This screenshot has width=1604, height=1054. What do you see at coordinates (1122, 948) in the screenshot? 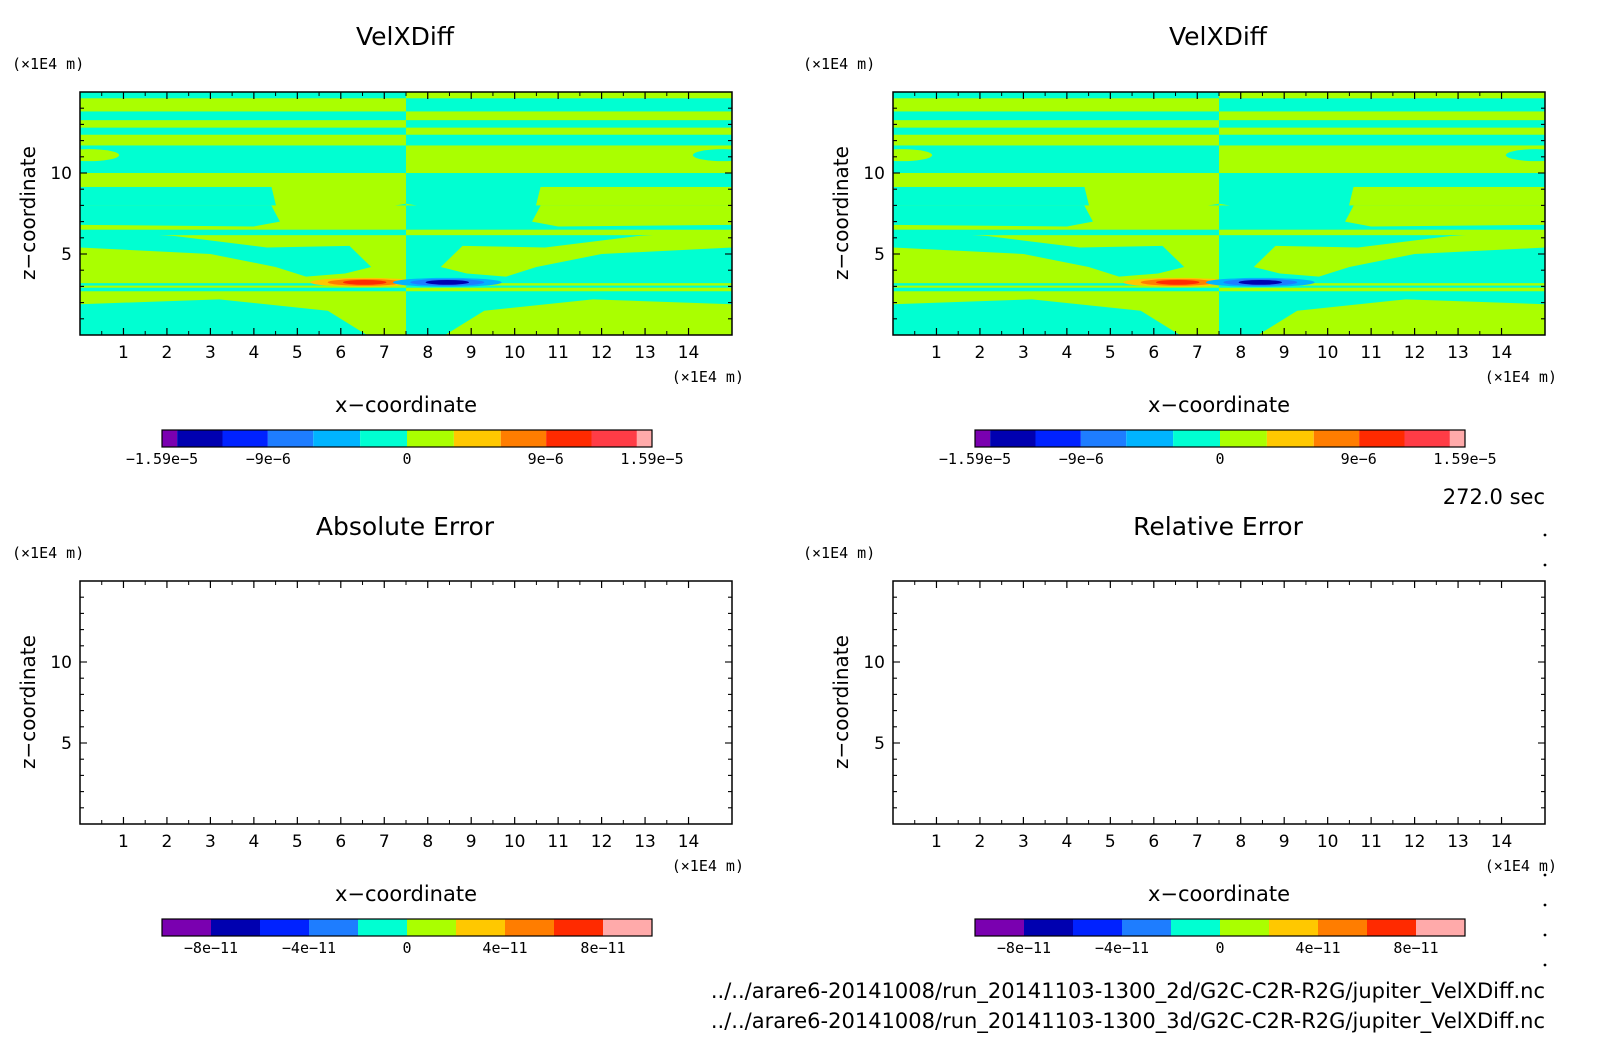
I see `colorbar-tick-label: −4e−11` at bounding box center [1122, 948].